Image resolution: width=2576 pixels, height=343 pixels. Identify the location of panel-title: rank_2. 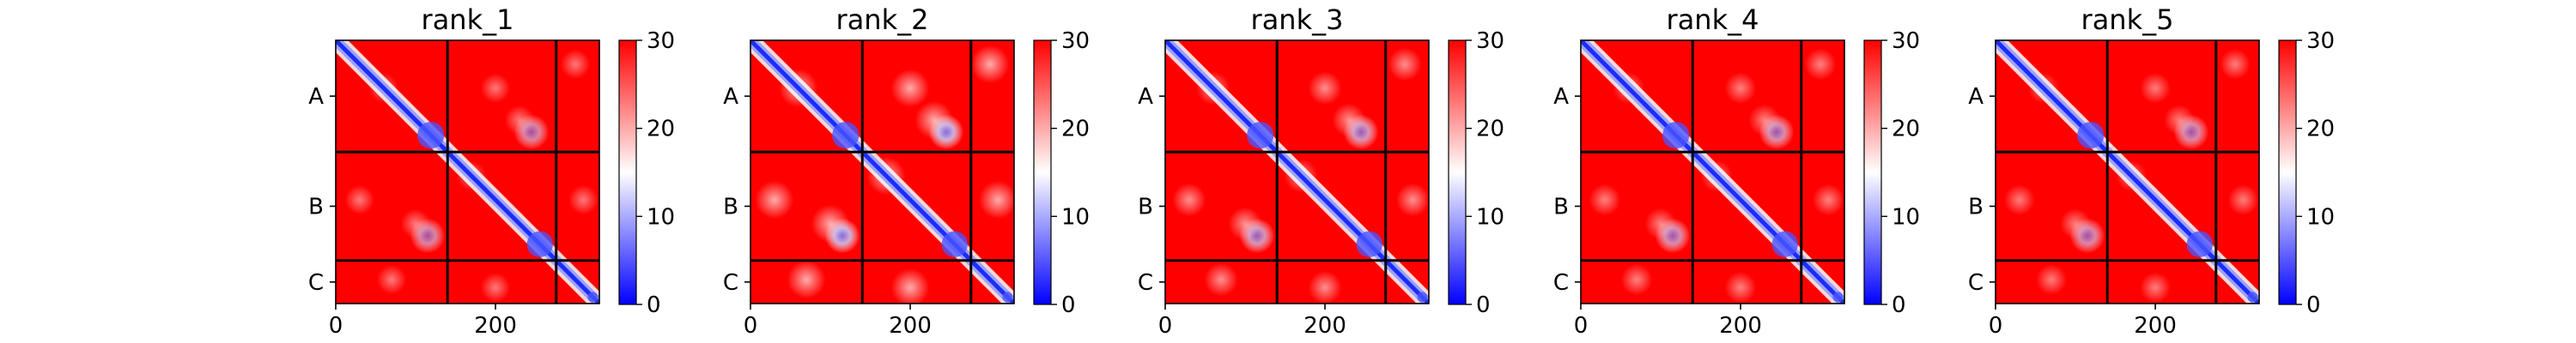
(882, 19).